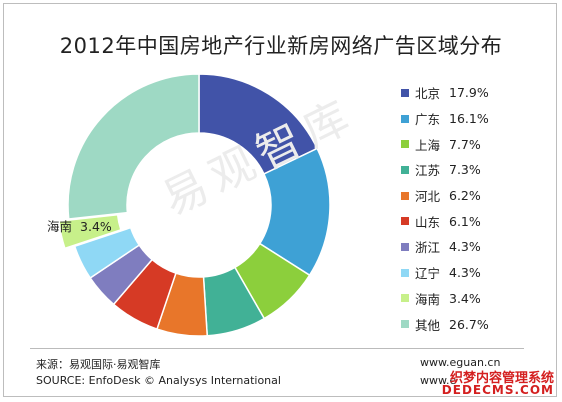 This screenshot has width=562, height=402. I want to click on legend-item: 广东 16.1%, so click(476, 119).